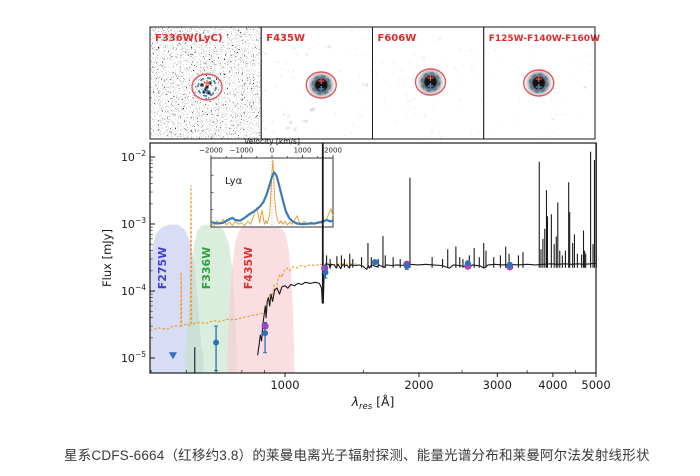 The height and width of the screenshot is (476, 700). Describe the element at coordinates (373, 403) in the screenshot. I see `x-axis-title: λres [Å]` at that location.